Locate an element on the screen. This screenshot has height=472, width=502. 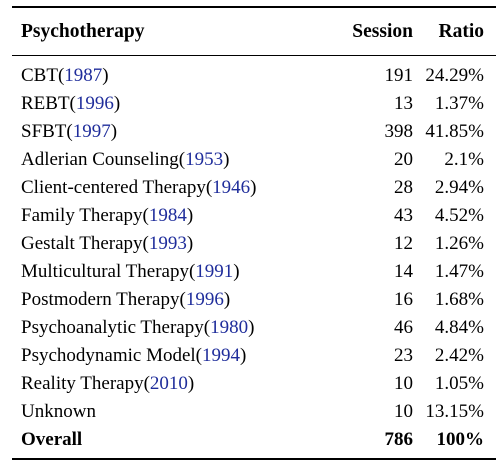
therapy-name: REBT( is located at coordinates (48, 103).